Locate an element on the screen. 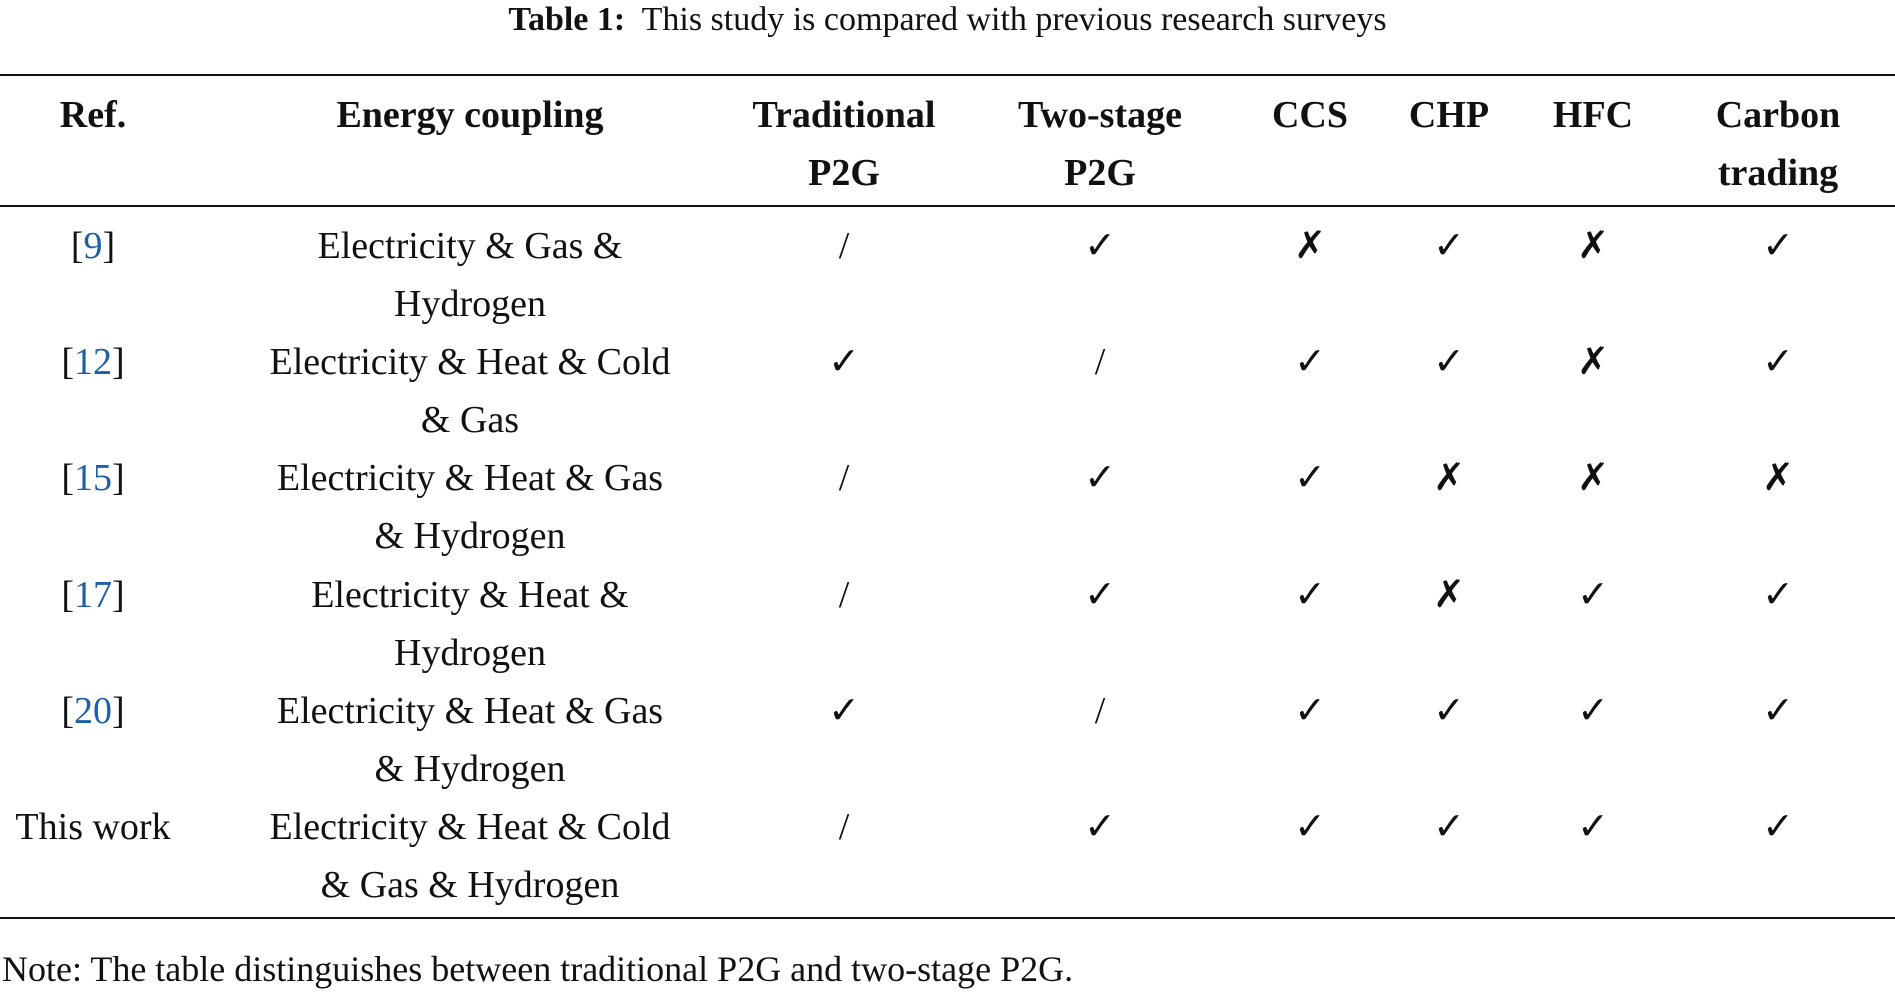 The width and height of the screenshot is (1895, 996). header-cell: HFC is located at coordinates (1593, 115).